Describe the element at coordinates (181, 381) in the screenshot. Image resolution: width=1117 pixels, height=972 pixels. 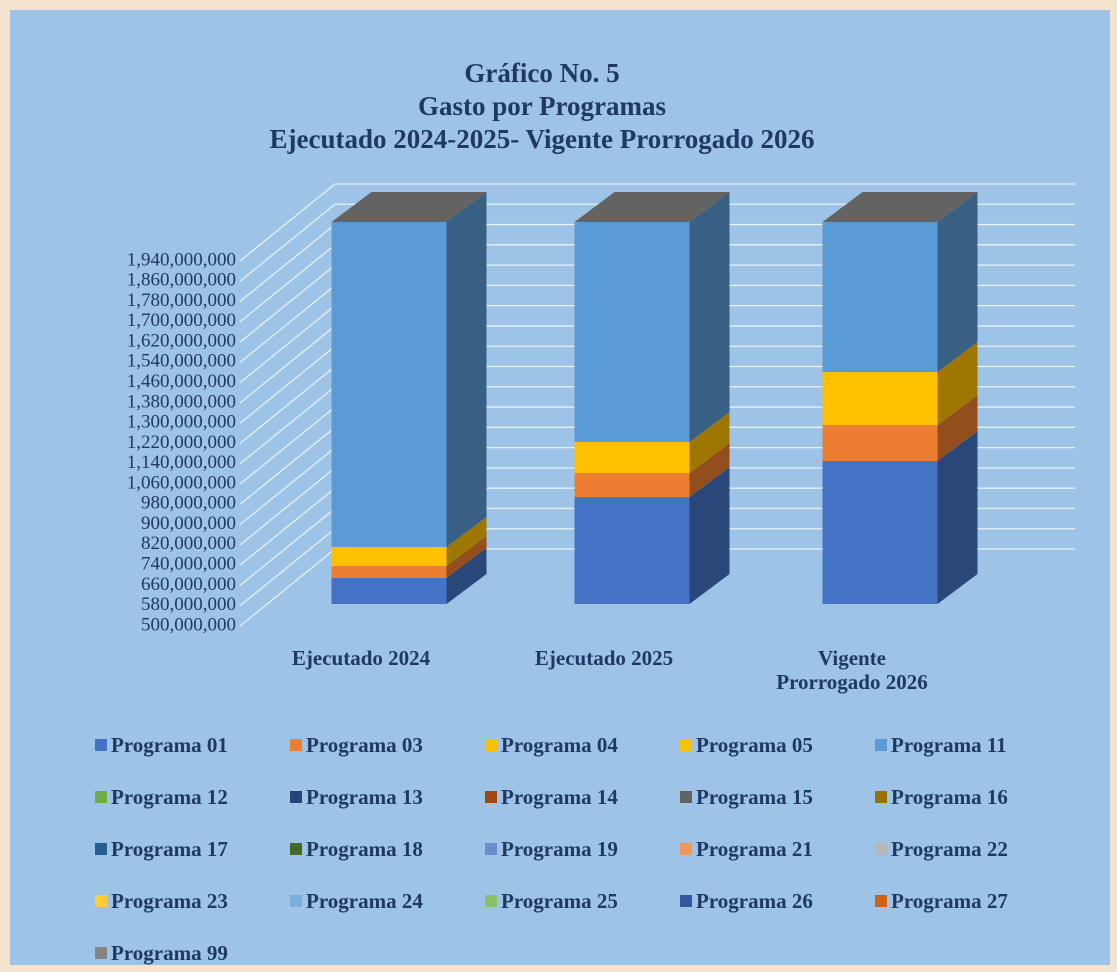
I see `y-tick-label: 1,460,000,000` at that location.